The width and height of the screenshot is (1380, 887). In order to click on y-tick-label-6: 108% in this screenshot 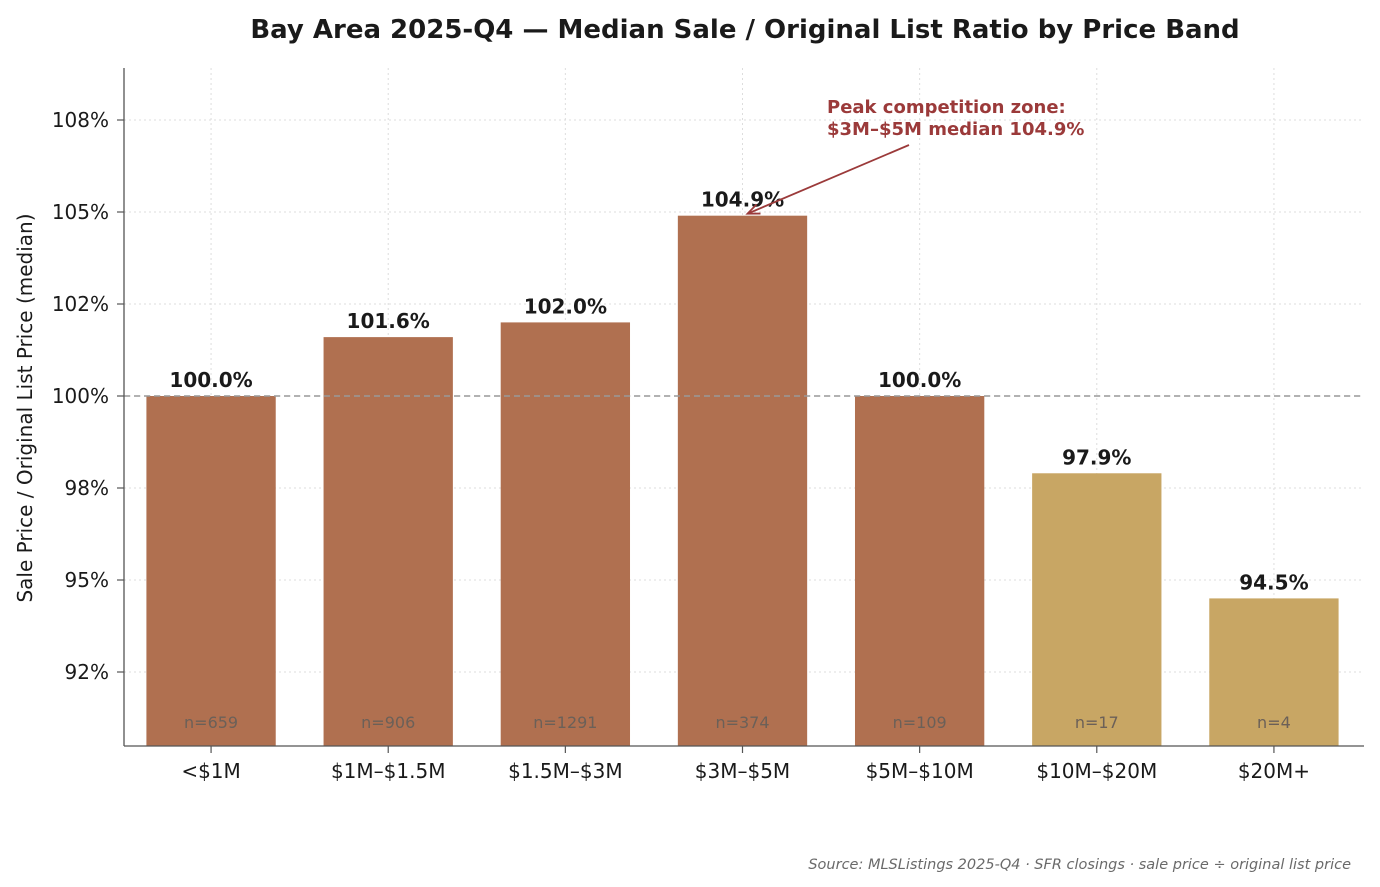, I will do `click(80, 120)`.